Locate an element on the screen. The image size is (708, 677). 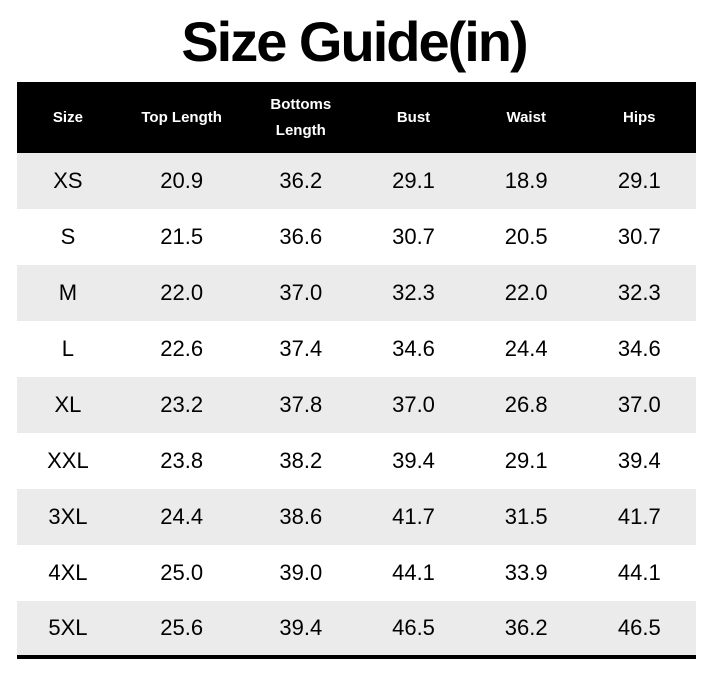
page-title: Size Guide(in) is located at coordinates (354, 41).